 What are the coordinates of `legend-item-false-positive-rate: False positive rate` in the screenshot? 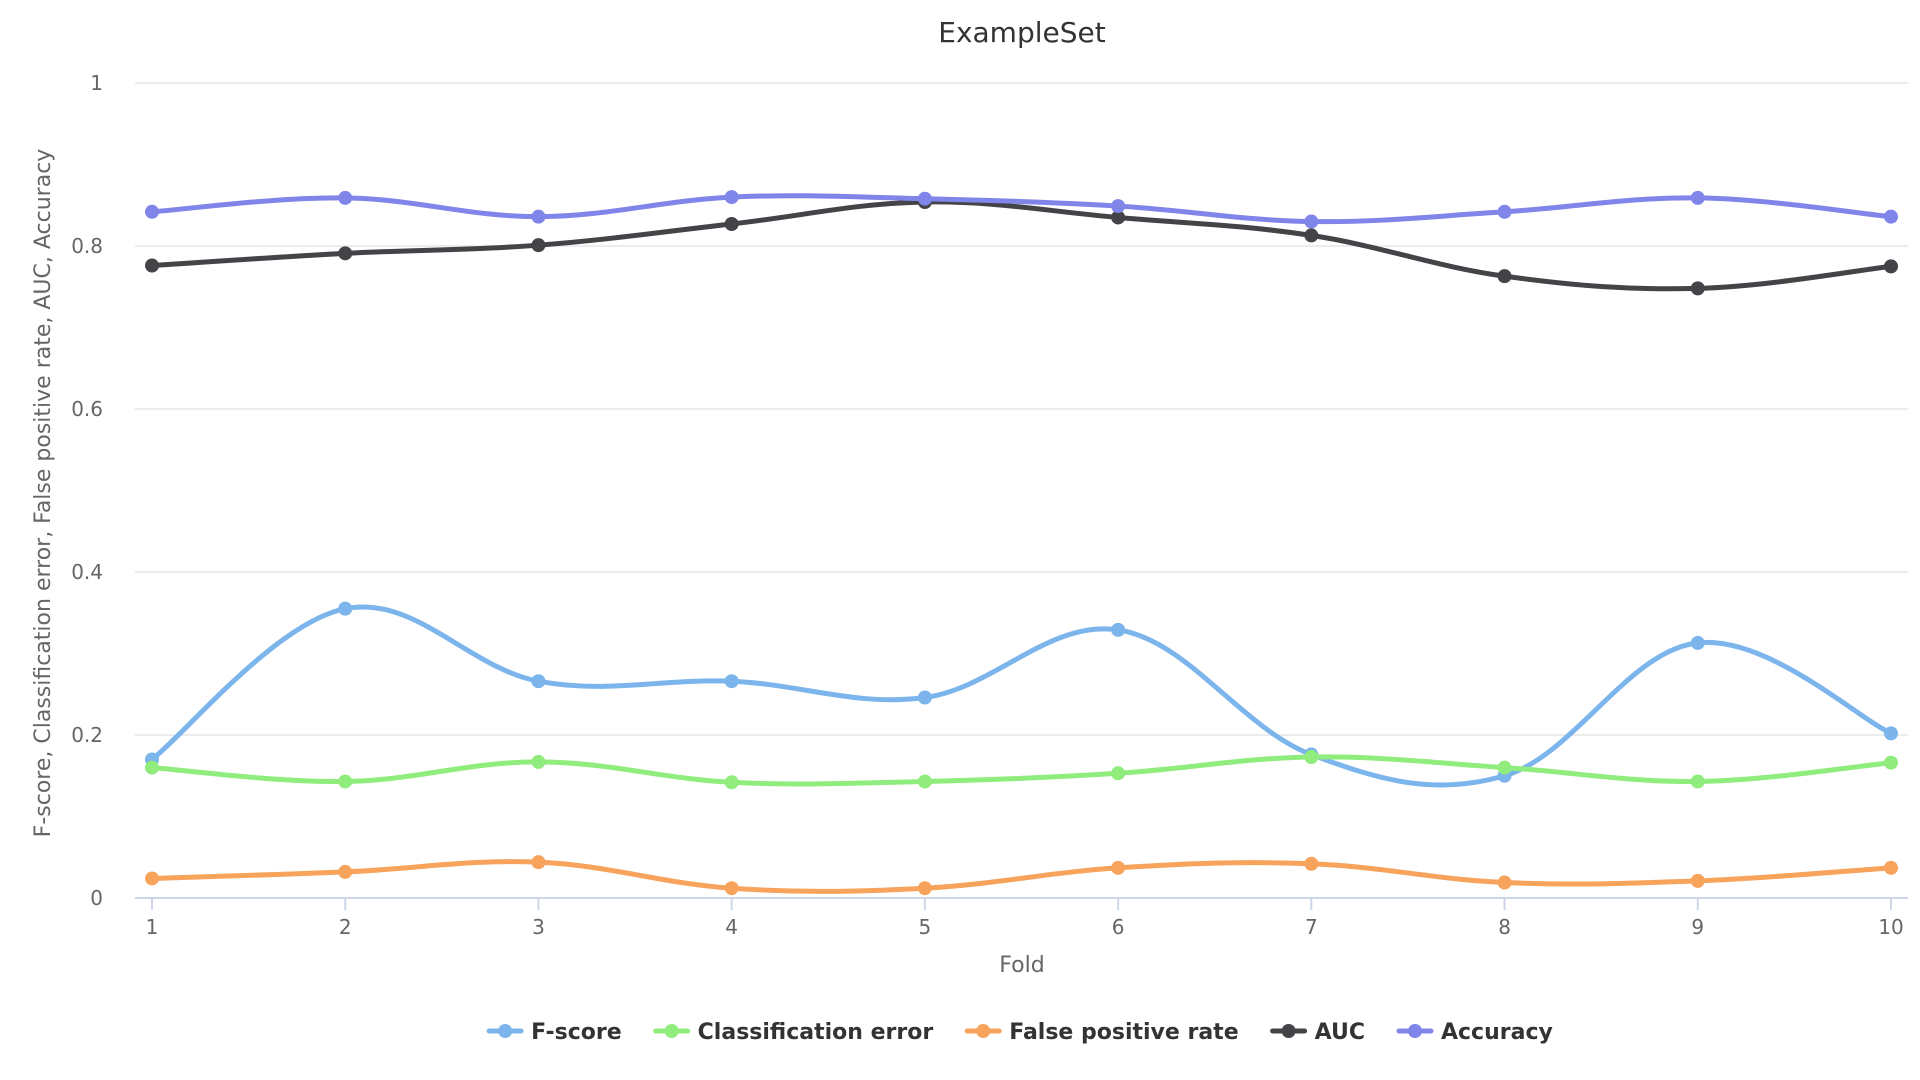 It's located at (1101, 1032).